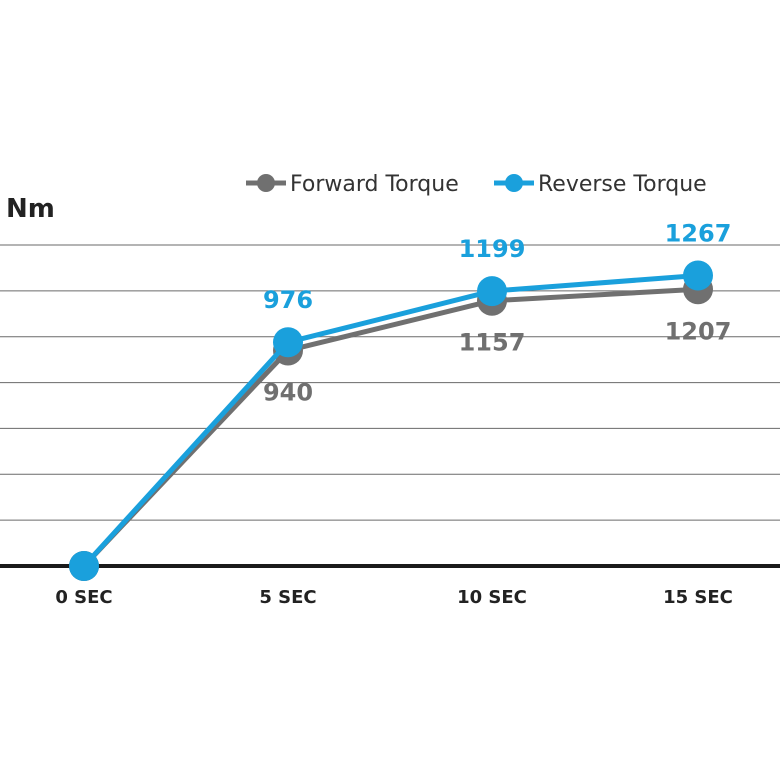  I want to click on x-axis-ticks: 0 SEC 5 SEC 10 SEC 15 SEC, so click(394, 597).